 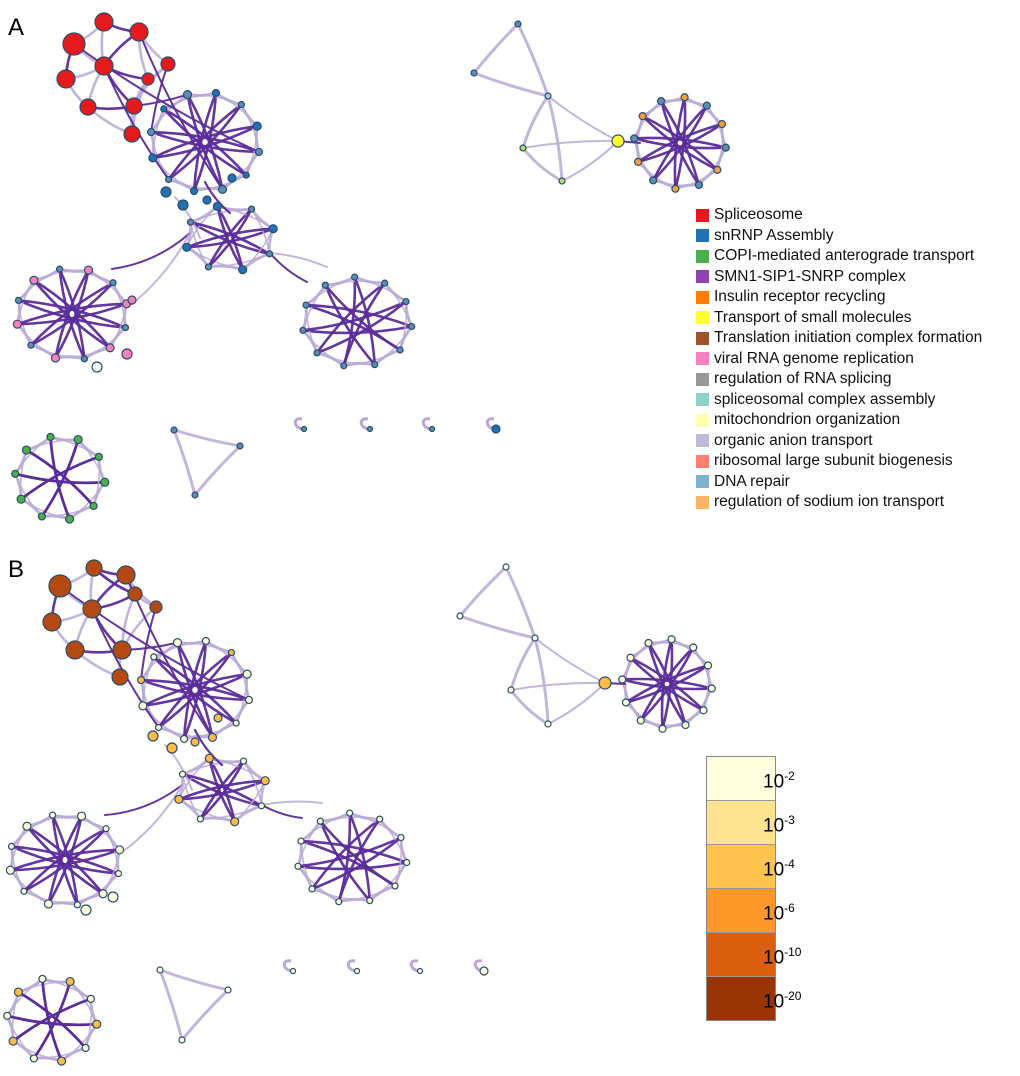 I want to click on legend-item: SMN1-SIP1-SNRP complex, so click(x=839, y=277).